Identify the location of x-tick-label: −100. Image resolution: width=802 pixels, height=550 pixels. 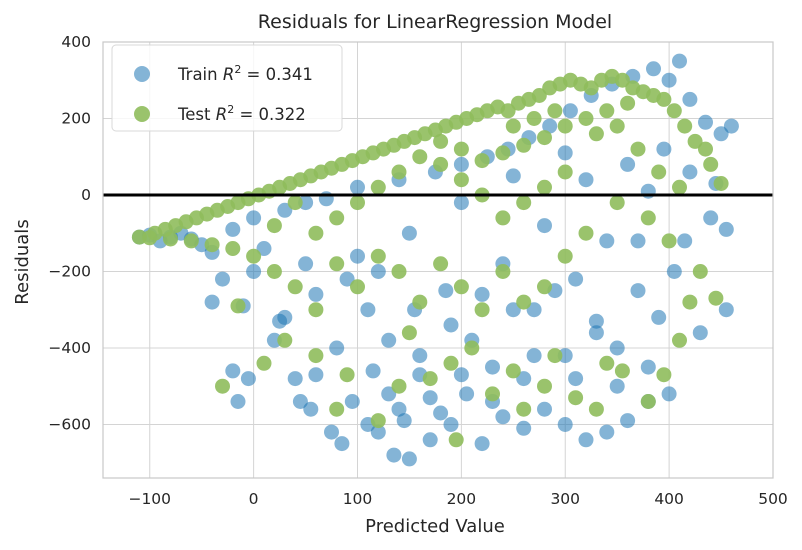
(149, 499).